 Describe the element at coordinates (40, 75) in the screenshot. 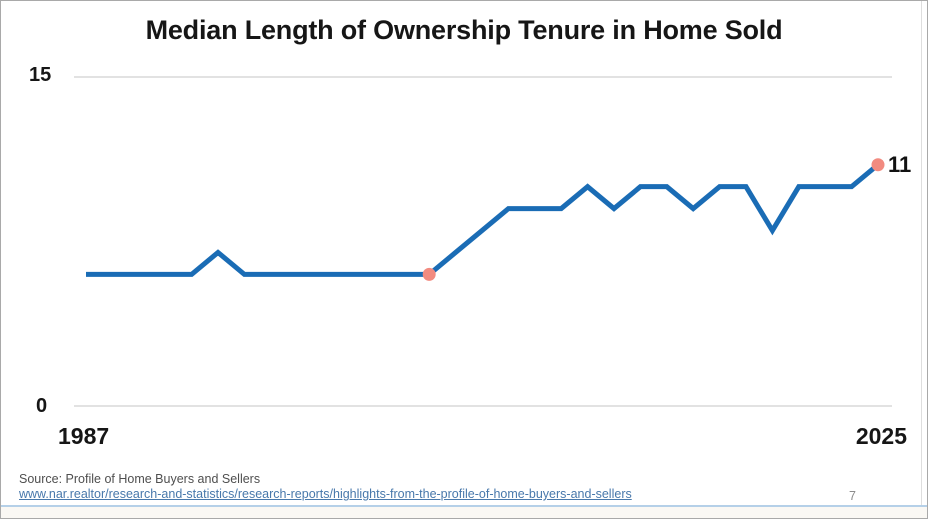

I see `y-axis-top-tick: 15` at that location.